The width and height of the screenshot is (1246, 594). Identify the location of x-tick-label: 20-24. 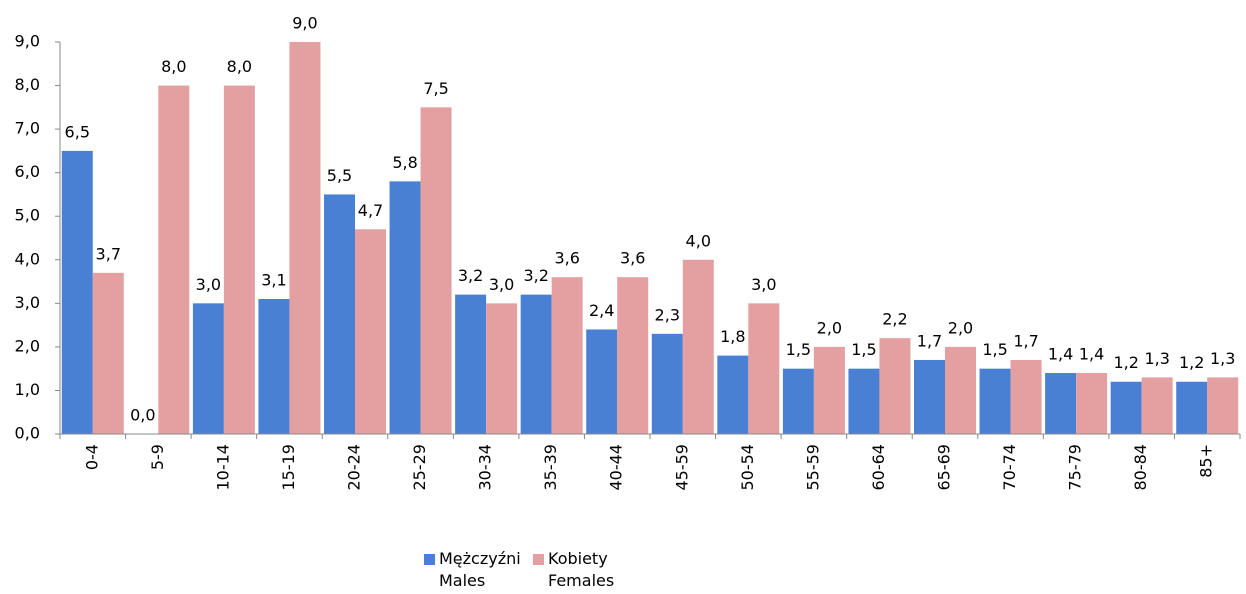
(354, 467).